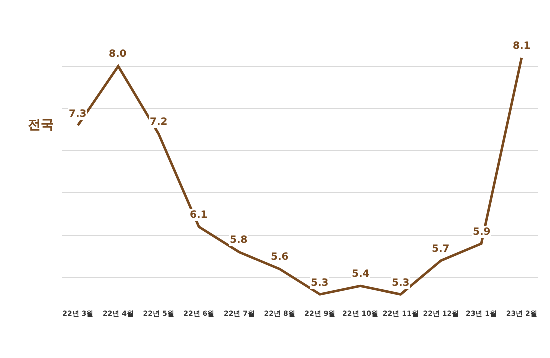  What do you see at coordinates (482, 232) in the screenshot?
I see `data-label: 5.9` at bounding box center [482, 232].